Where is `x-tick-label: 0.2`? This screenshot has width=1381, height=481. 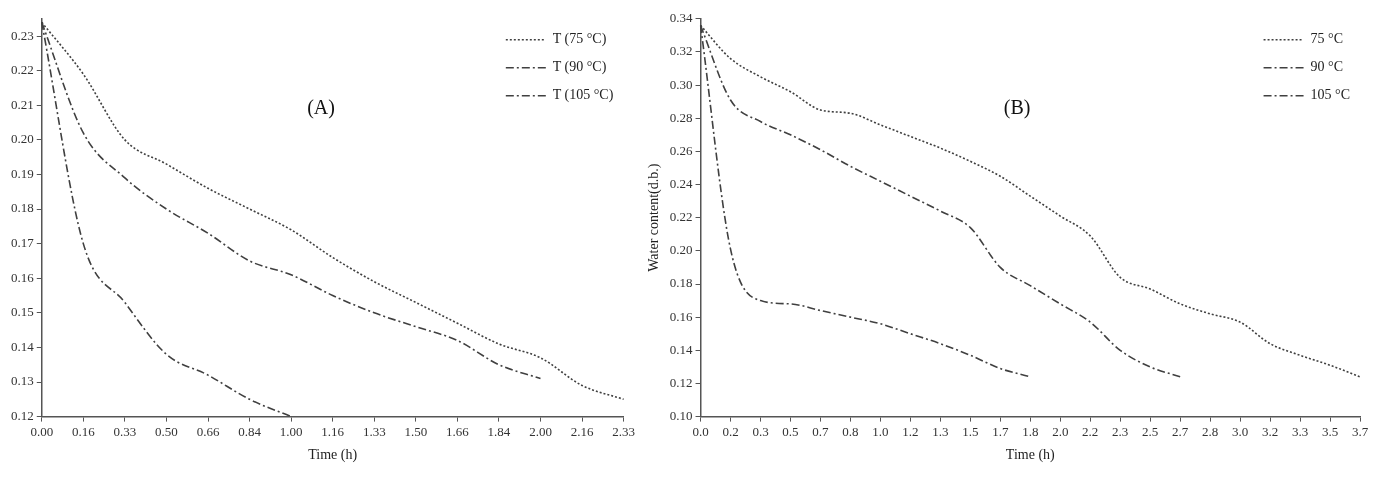 x-tick-label: 0.2 is located at coordinates (730, 431).